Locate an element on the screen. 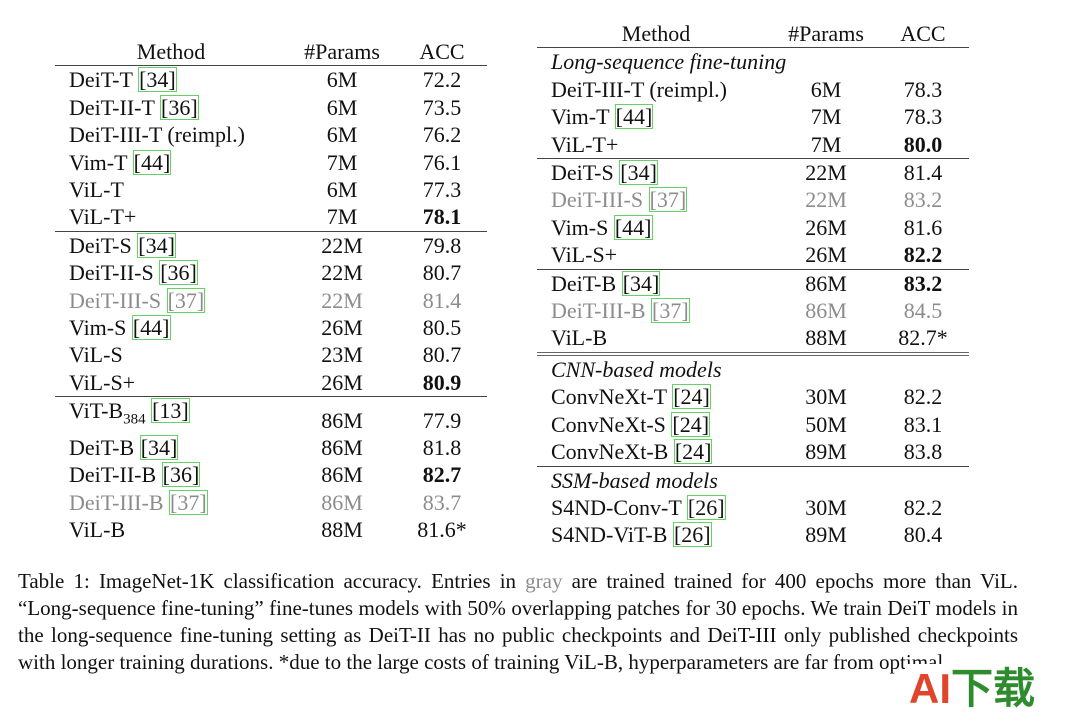 The image size is (1080, 720). method-name: Vim-S is located at coordinates (98, 328).